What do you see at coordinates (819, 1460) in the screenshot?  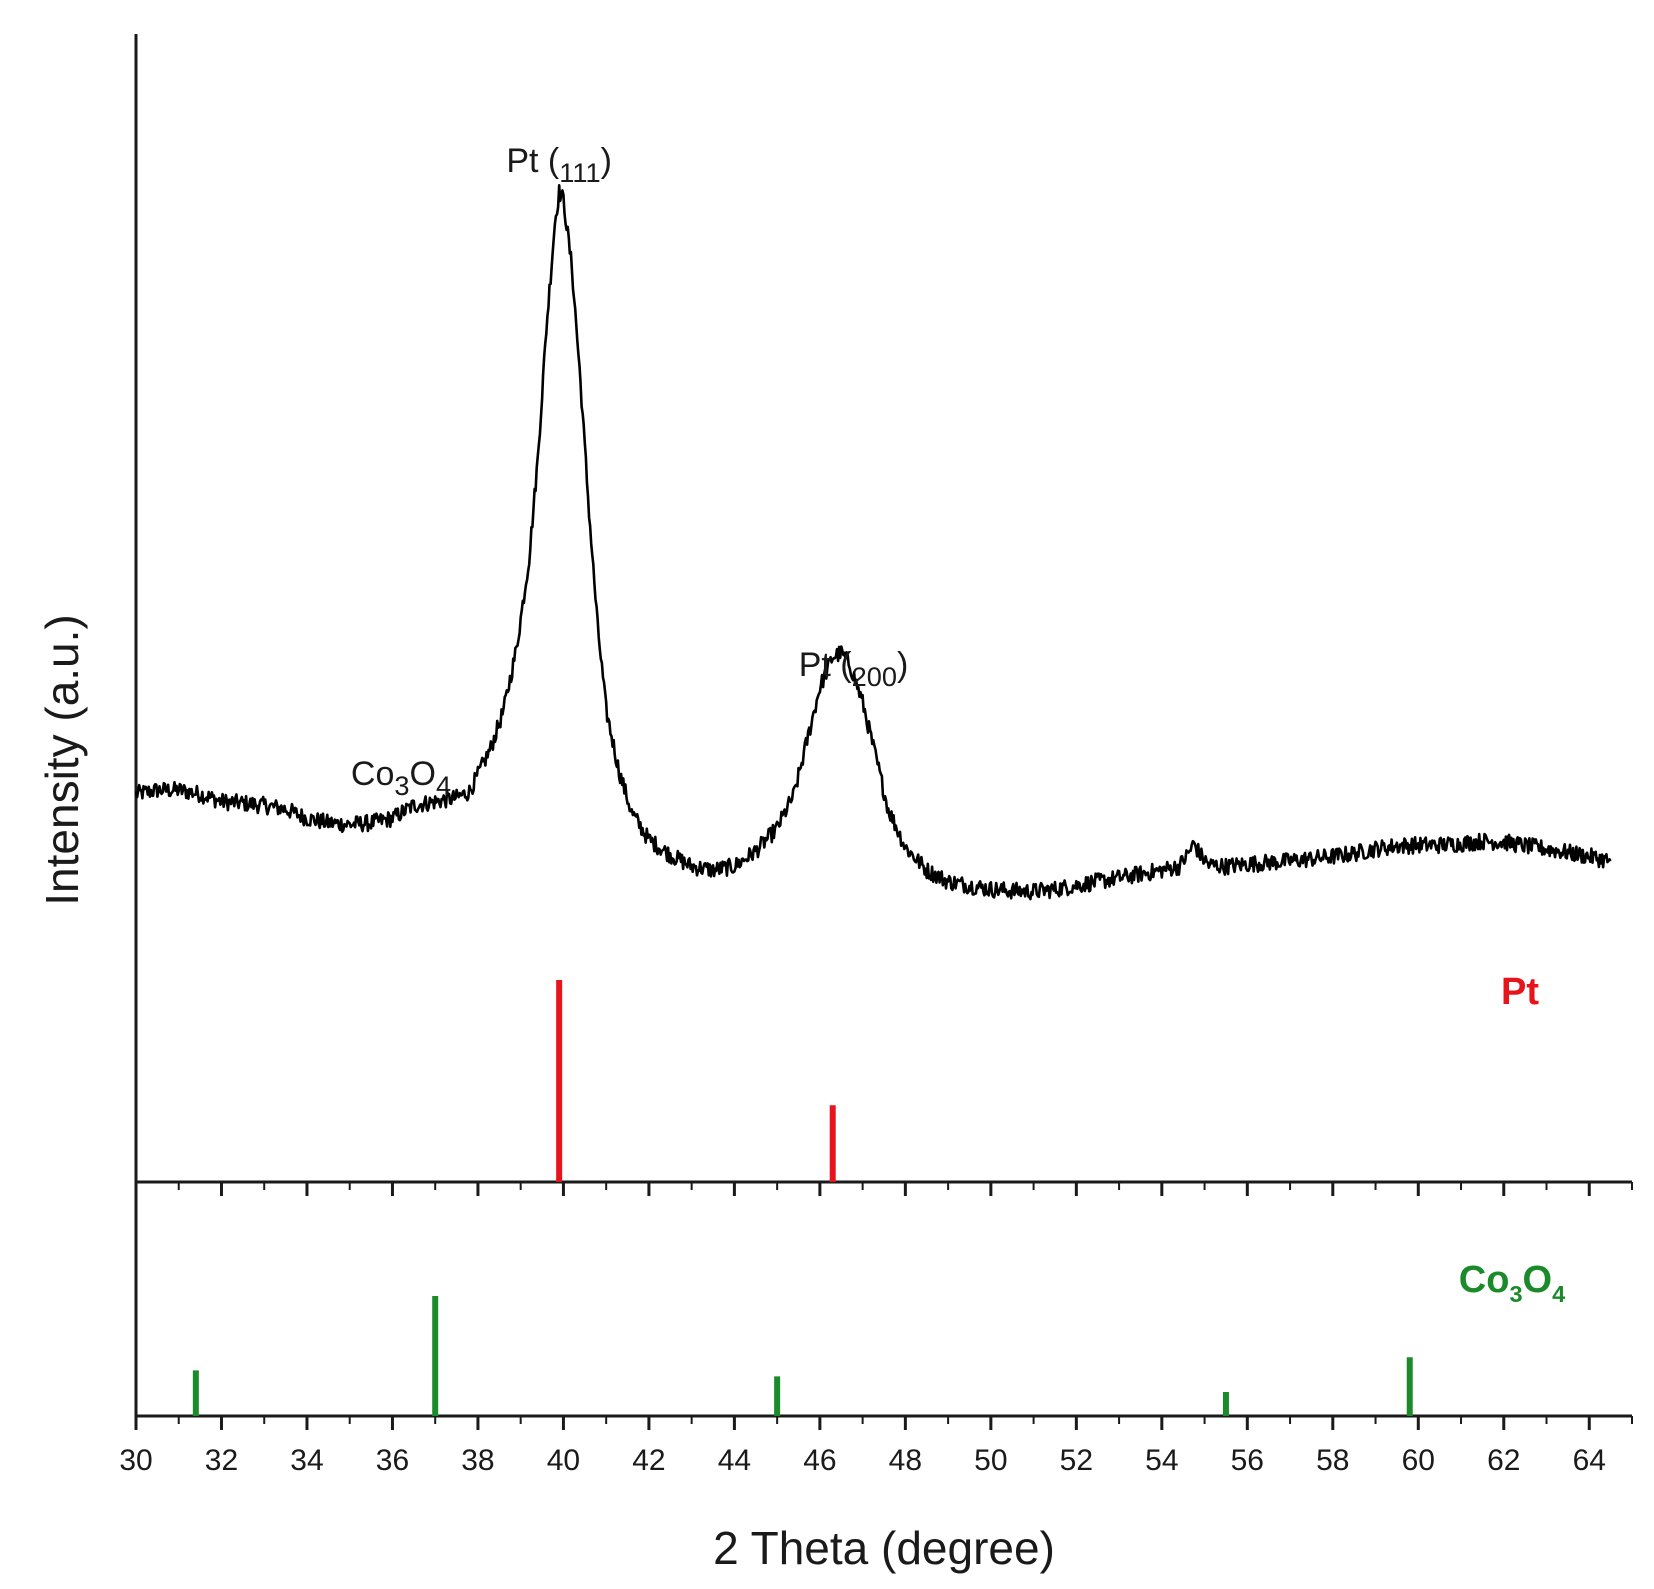 I see `x-tick-label: 46` at bounding box center [819, 1460].